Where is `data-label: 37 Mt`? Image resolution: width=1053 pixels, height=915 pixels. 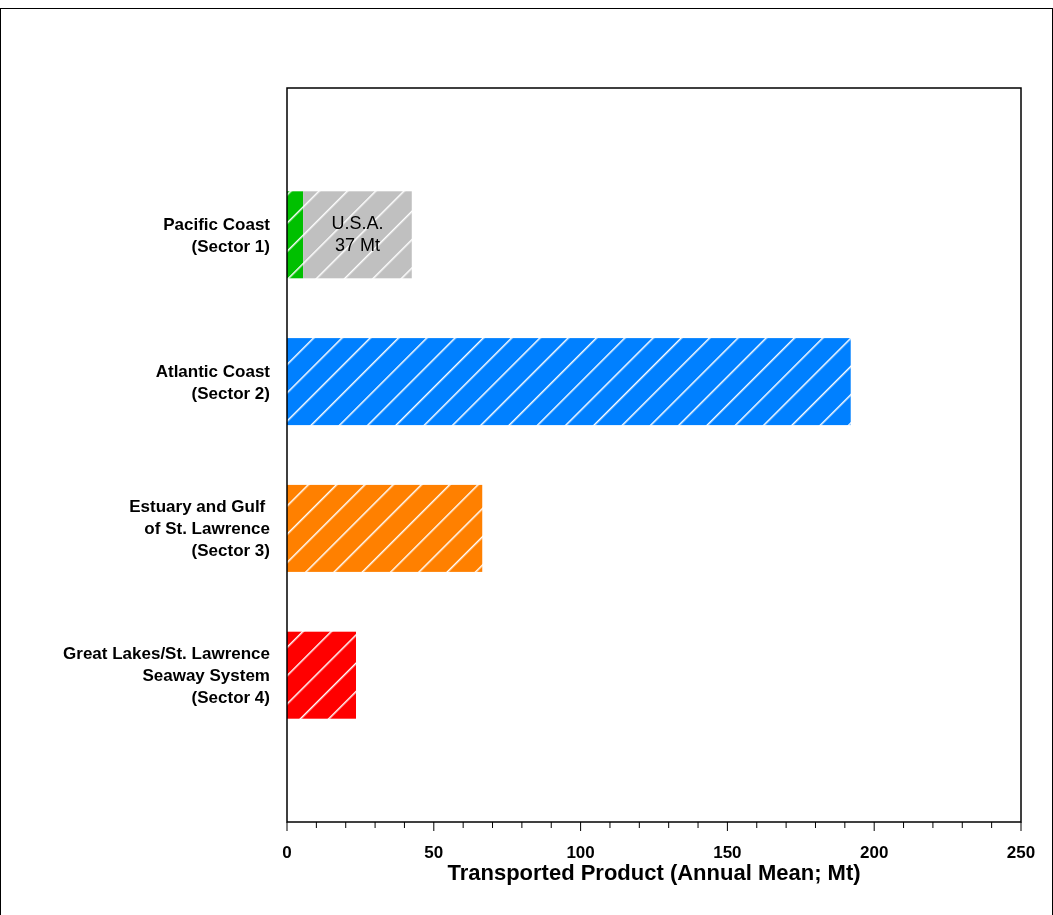 data-label: 37 Mt is located at coordinates (357, 244).